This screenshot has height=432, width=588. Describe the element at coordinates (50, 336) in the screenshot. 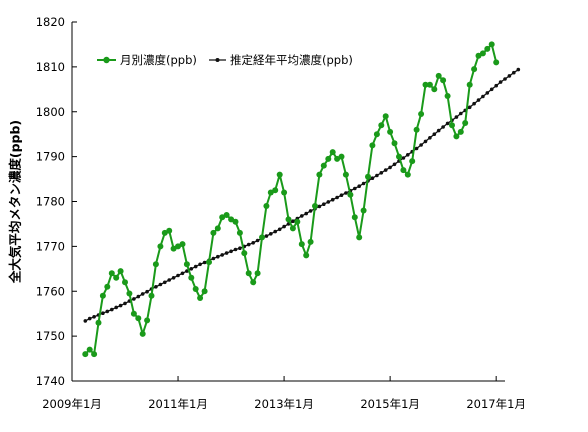

I see `y-tick-label: 1750` at that location.